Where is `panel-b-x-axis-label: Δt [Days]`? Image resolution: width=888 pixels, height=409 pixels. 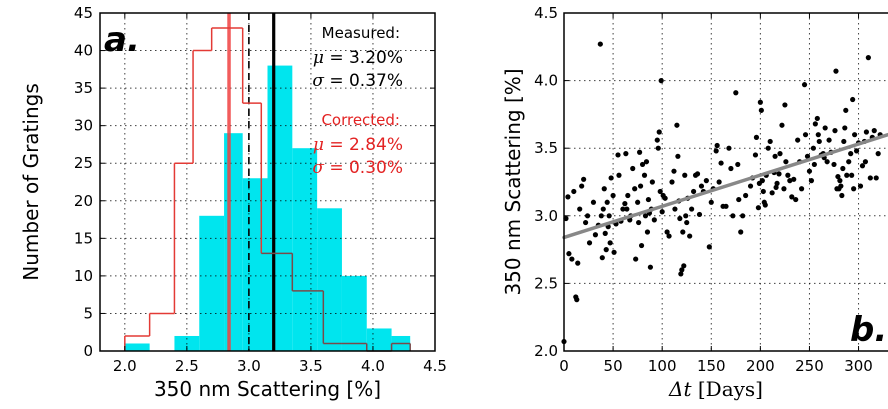 panel-b-x-axis-label: Δt [Days] is located at coordinates (715, 389).